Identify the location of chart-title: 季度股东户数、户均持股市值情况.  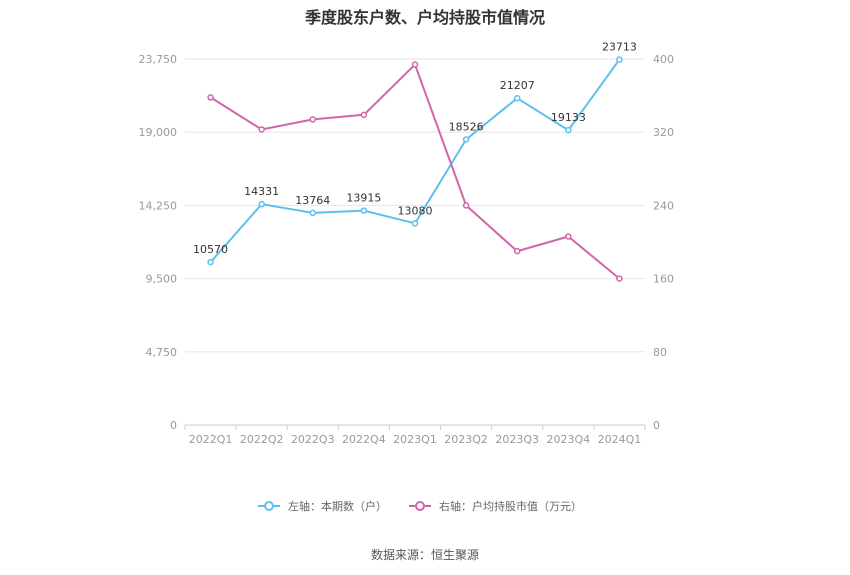
(424, 17).